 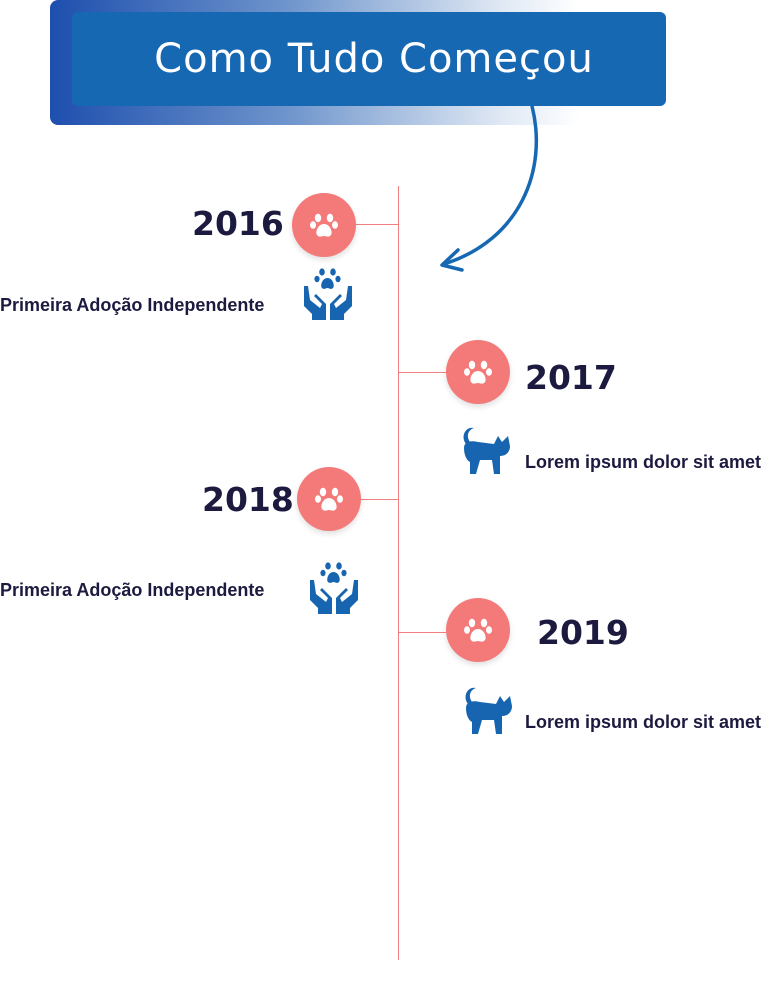 What do you see at coordinates (398, 573) in the screenshot?
I see `timeline-axis` at bounding box center [398, 573].